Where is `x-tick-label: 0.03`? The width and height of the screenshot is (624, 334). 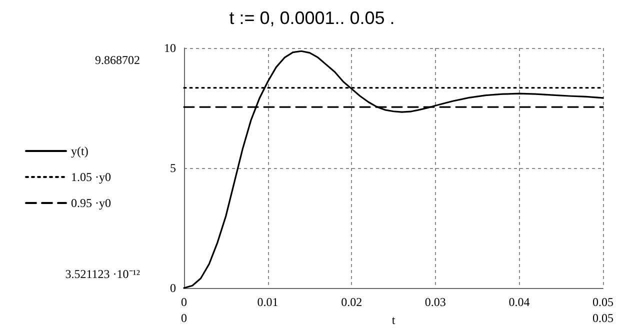
x-tick-label: 0.03 is located at coordinates (435, 302).